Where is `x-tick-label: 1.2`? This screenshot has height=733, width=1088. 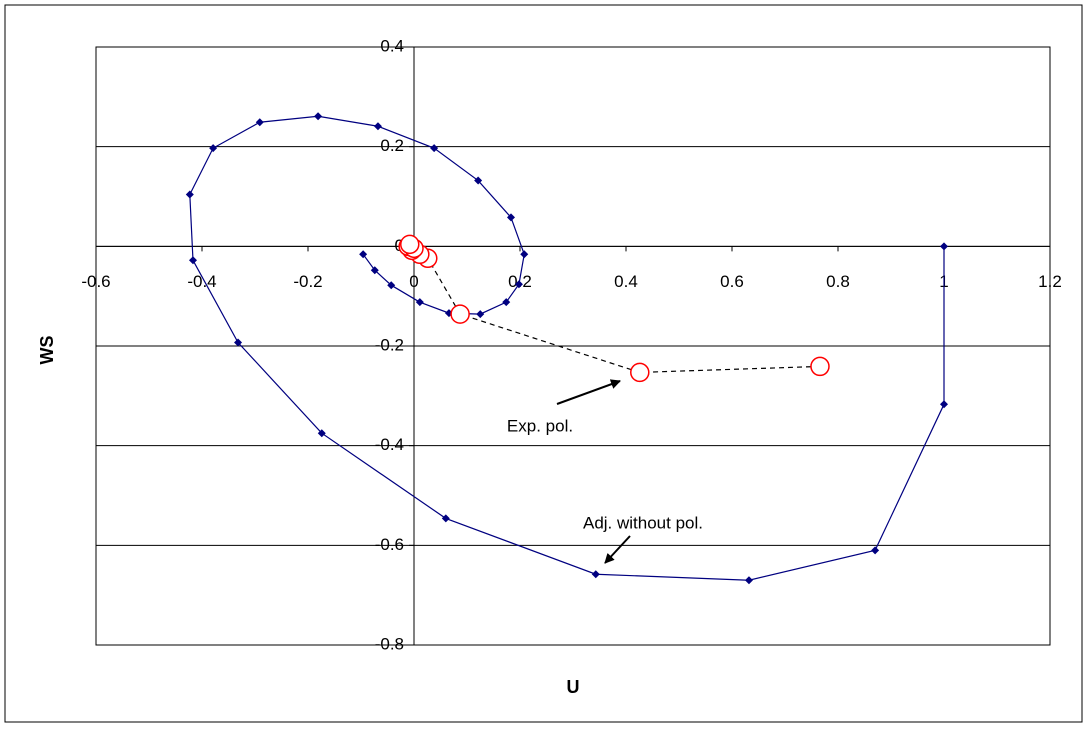 x-tick-label: 1.2 is located at coordinates (1050, 281).